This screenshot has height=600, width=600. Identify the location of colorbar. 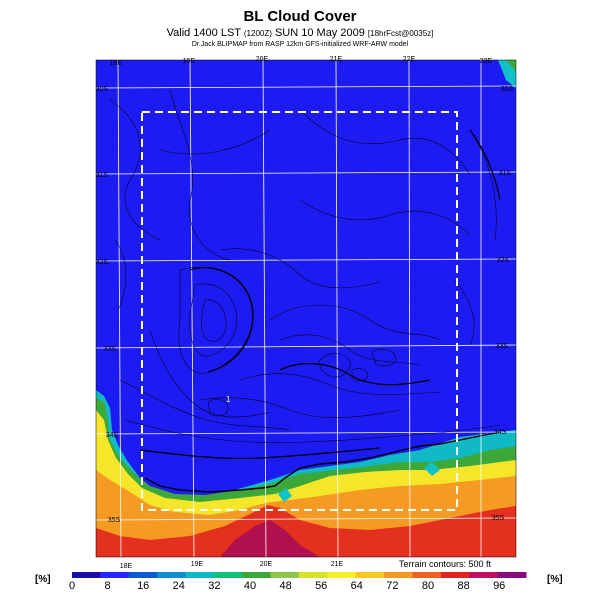
(299, 575).